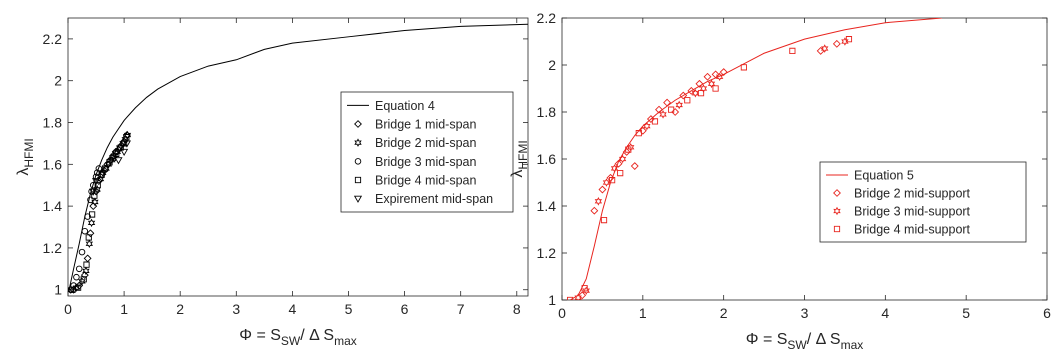 The image size is (1062, 354). What do you see at coordinates (53, 206) in the screenshot?
I see `y-tick-label: 1.4` at bounding box center [53, 206].